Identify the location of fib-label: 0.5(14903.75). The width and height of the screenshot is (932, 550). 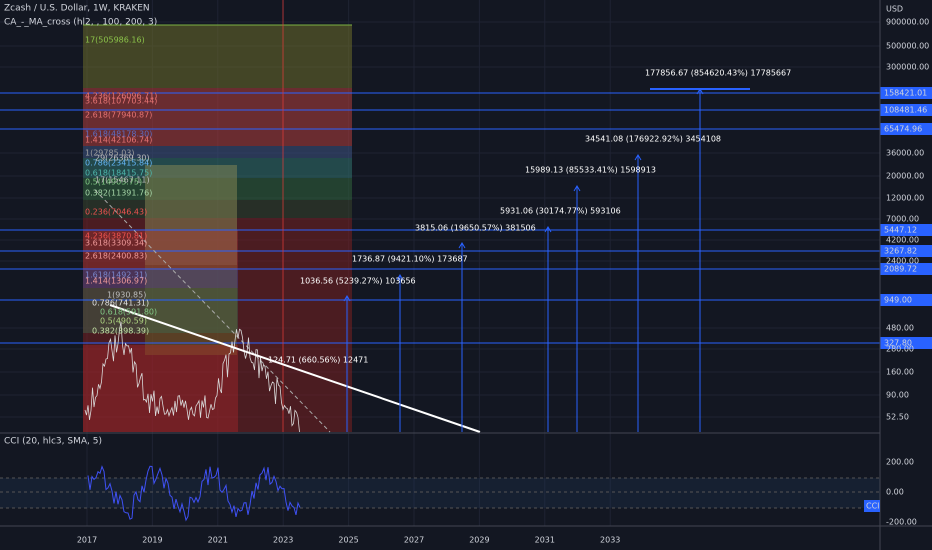
(113, 182).